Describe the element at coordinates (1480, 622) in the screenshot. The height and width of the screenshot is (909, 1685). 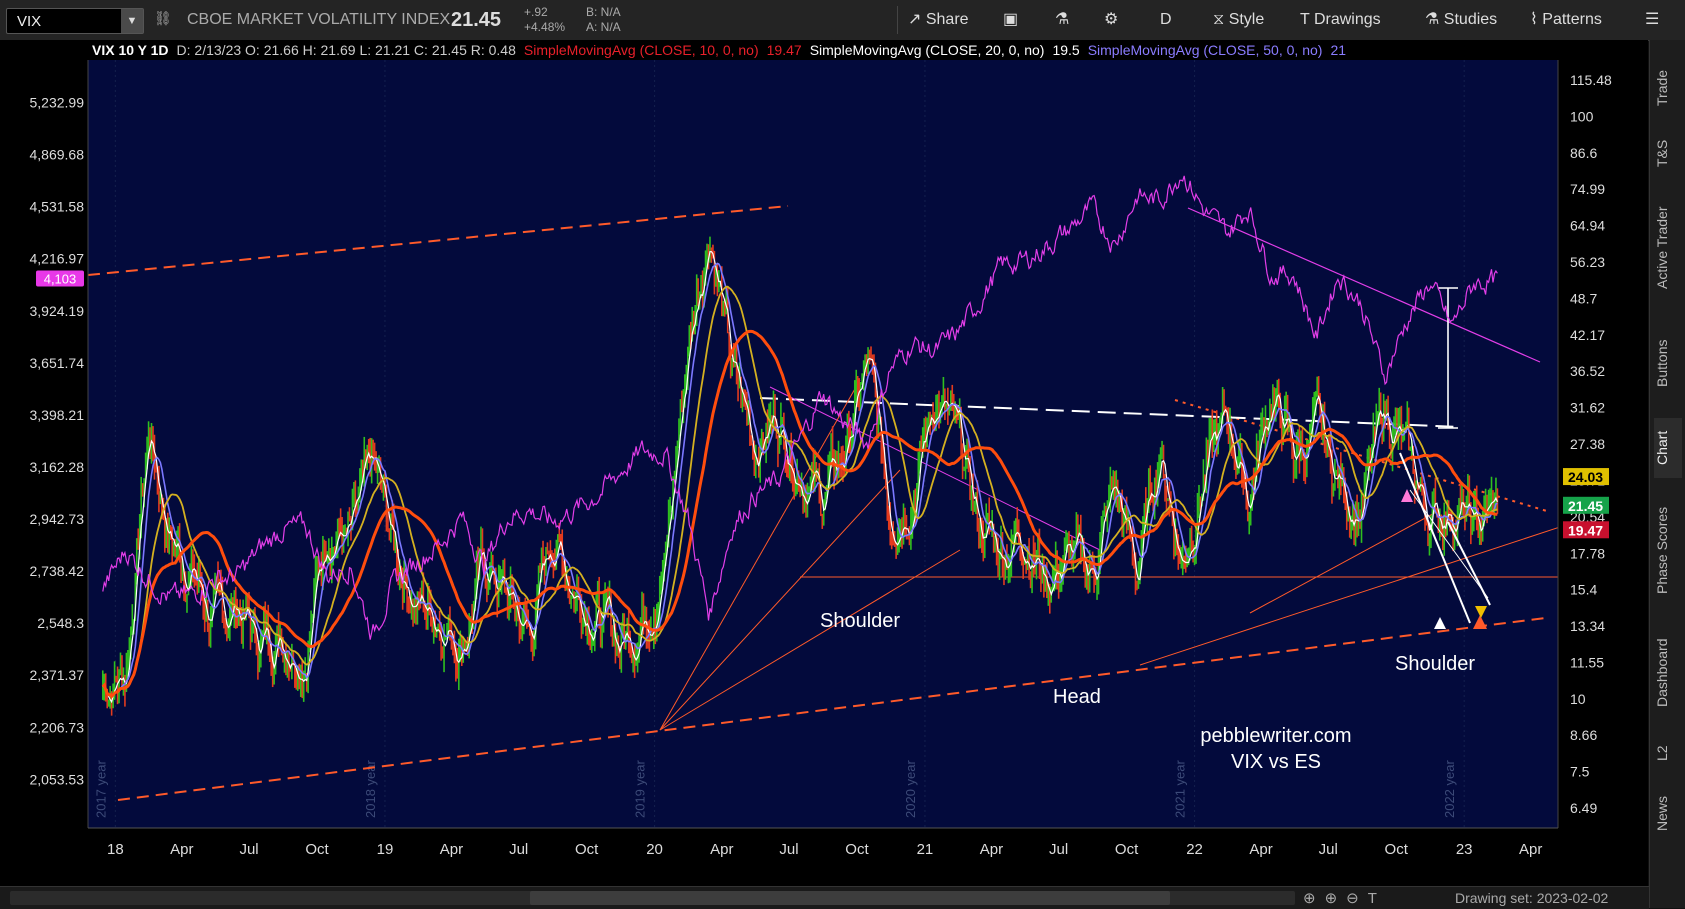
I see `orange-arrow-marker` at that location.